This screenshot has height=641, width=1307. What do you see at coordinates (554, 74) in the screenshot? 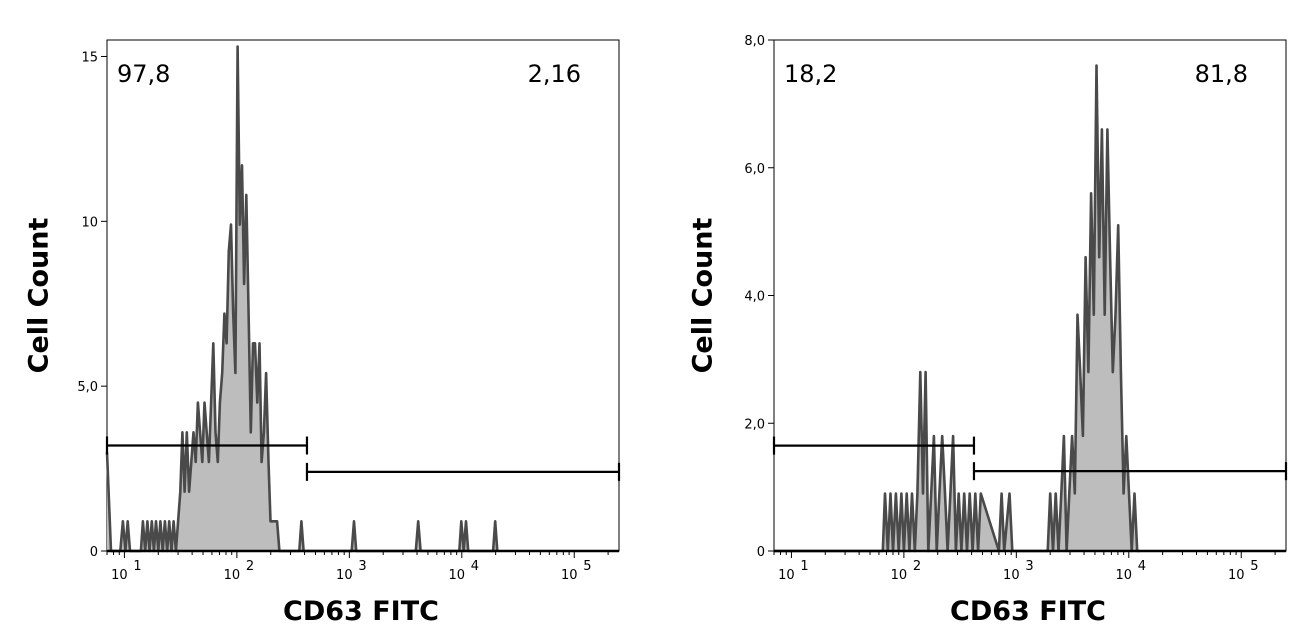
I see `gate-percentage-label: 2,16` at bounding box center [554, 74].